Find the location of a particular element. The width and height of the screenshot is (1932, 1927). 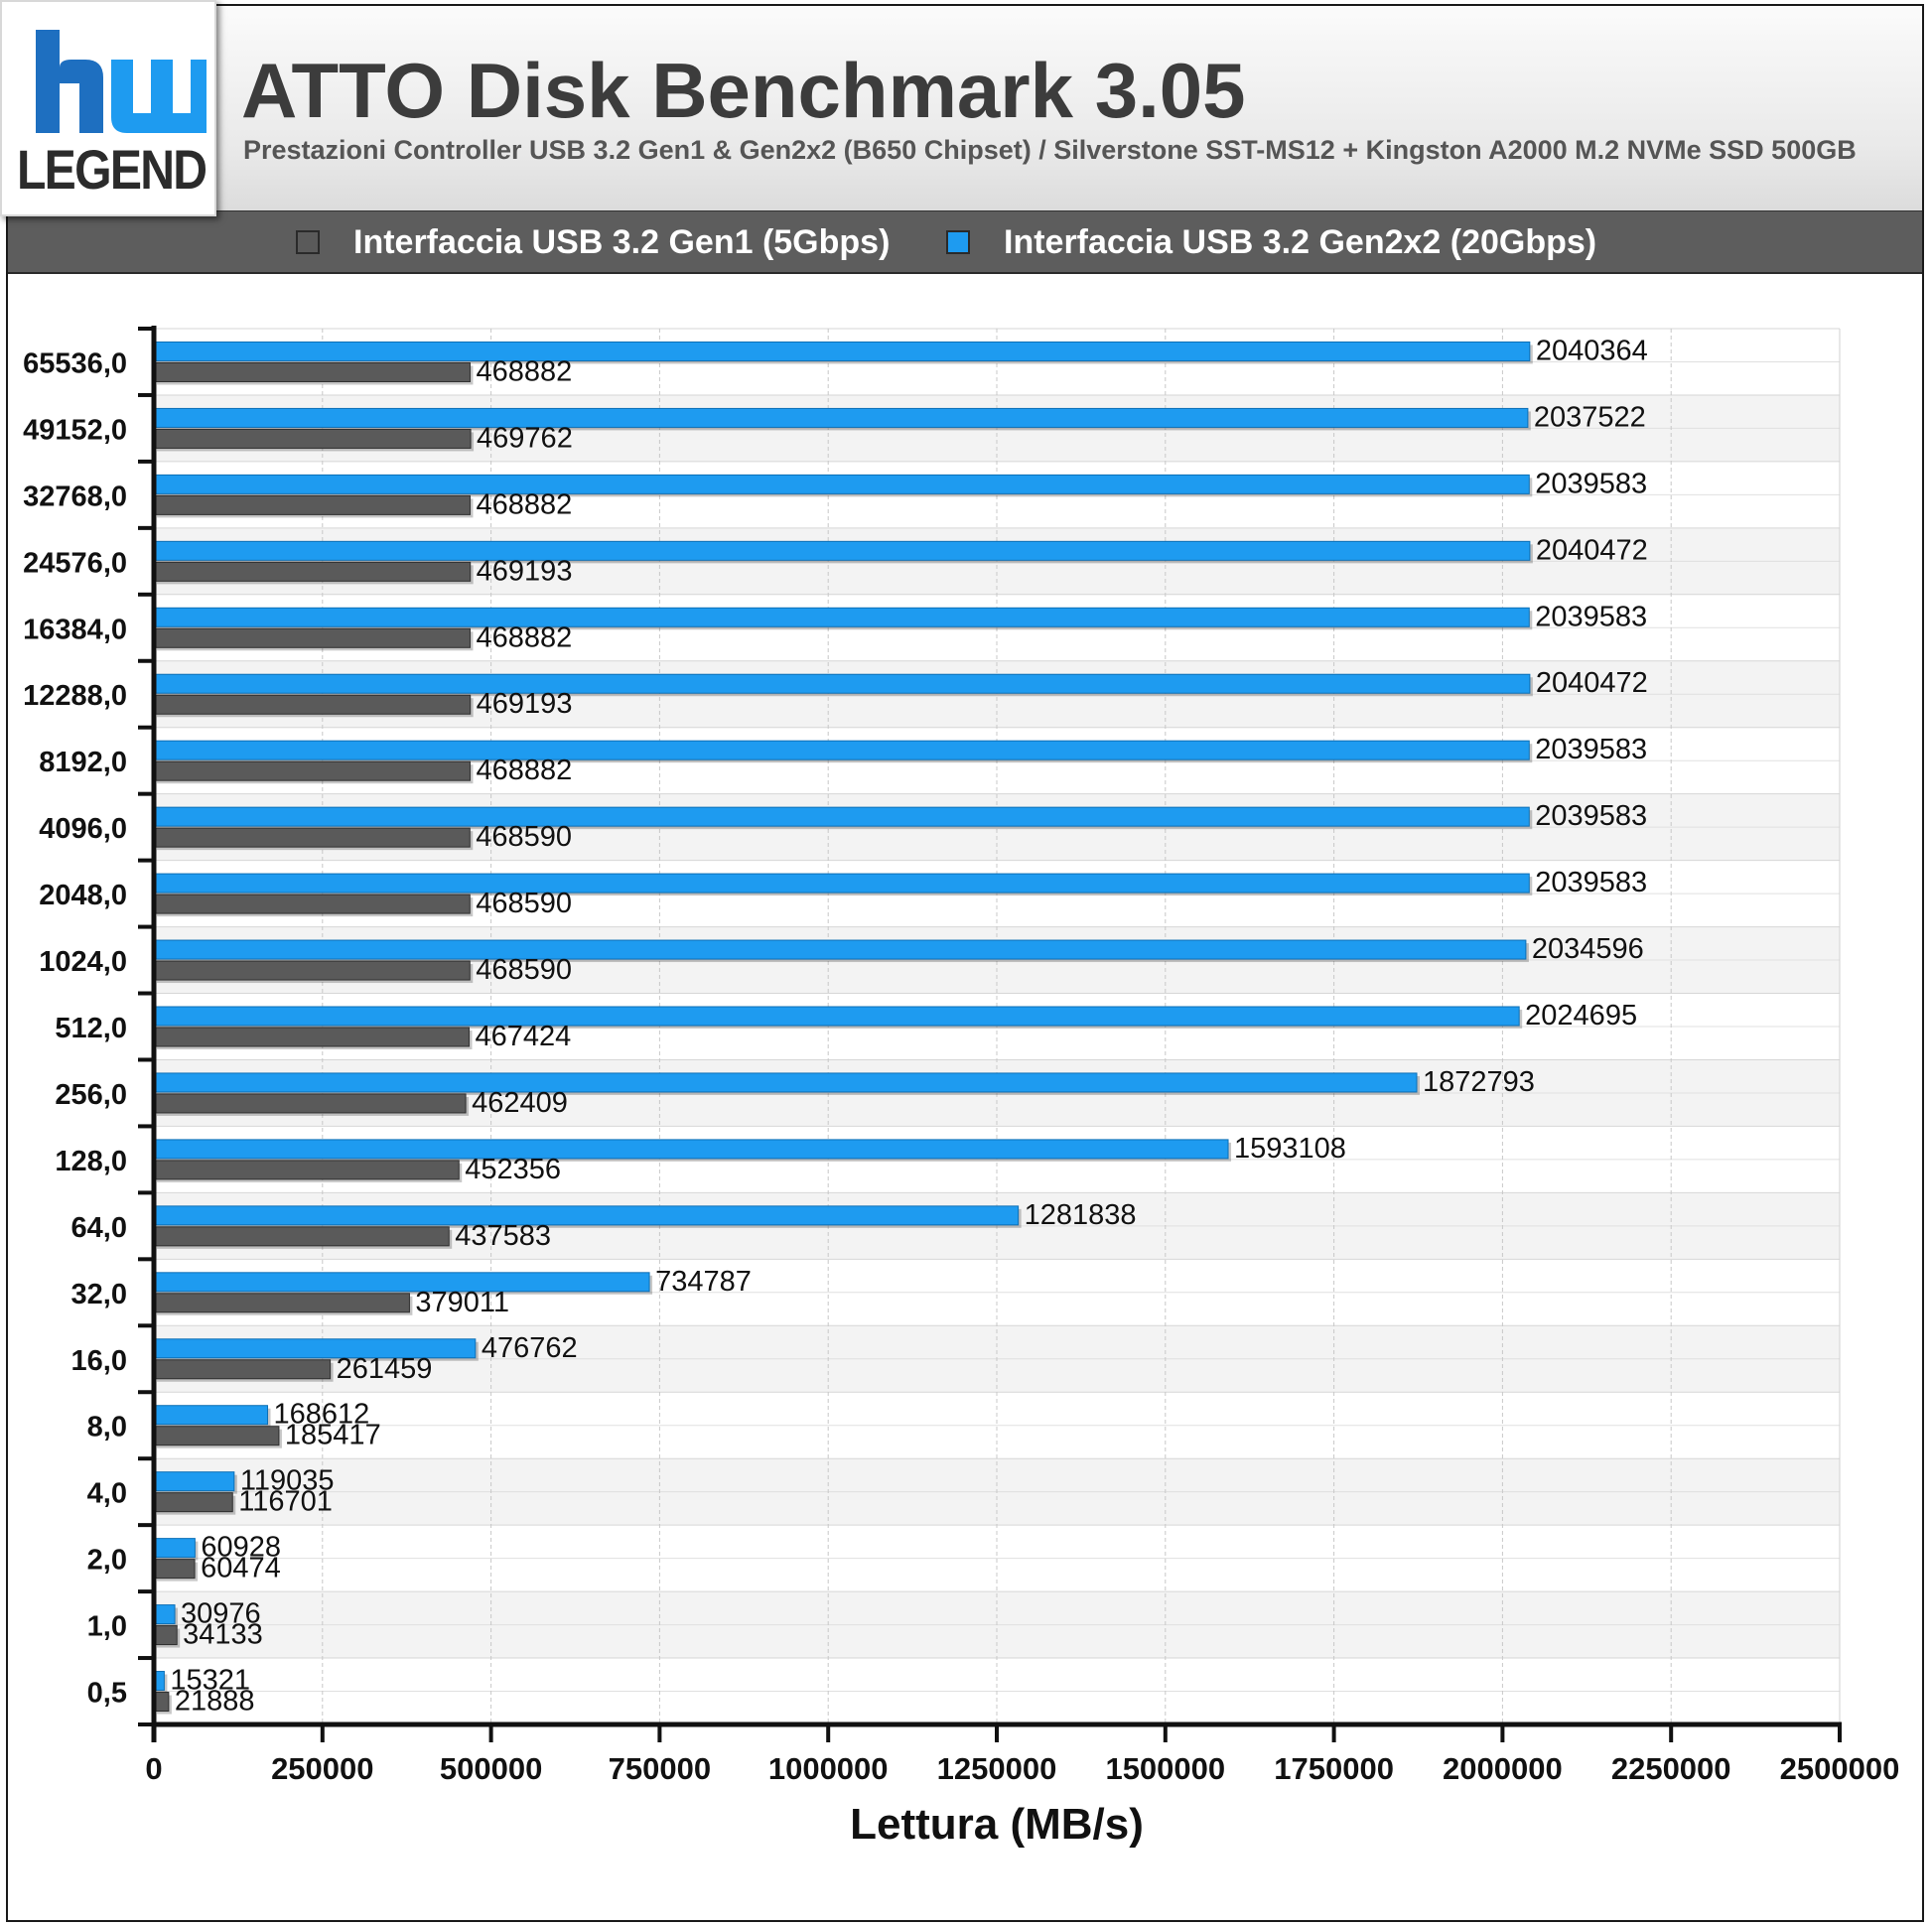

data-label: 60928 is located at coordinates (241, 1548).